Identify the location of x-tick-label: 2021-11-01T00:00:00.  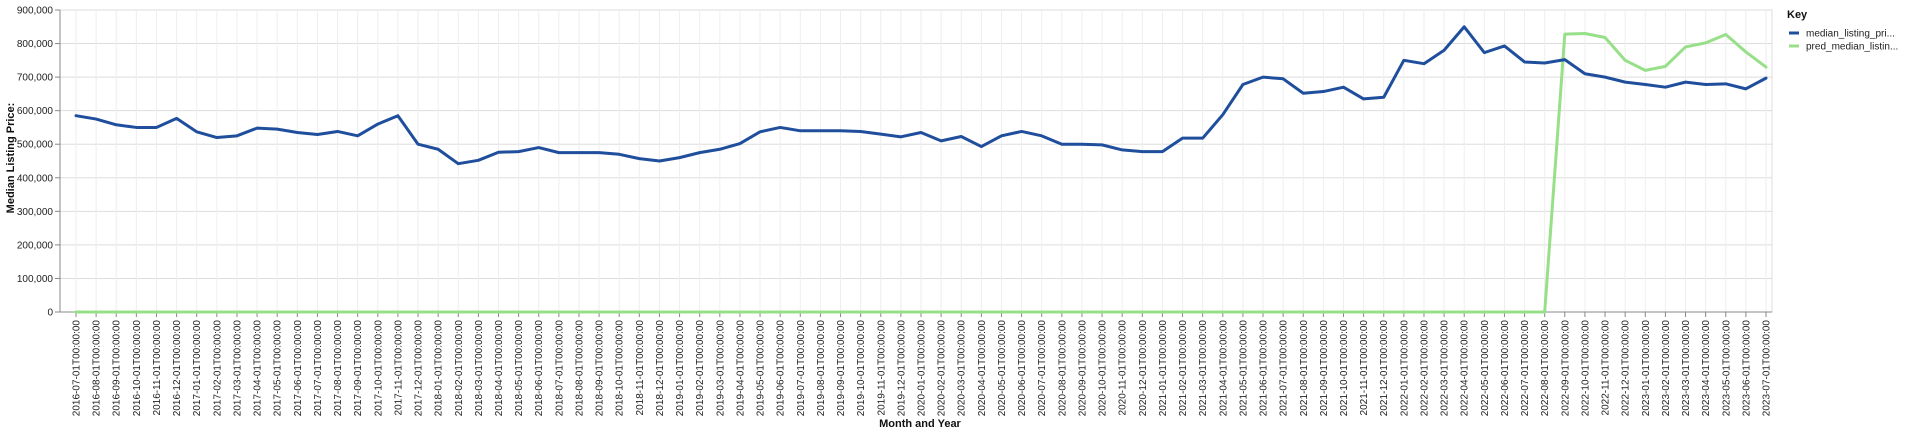
(1364, 368).